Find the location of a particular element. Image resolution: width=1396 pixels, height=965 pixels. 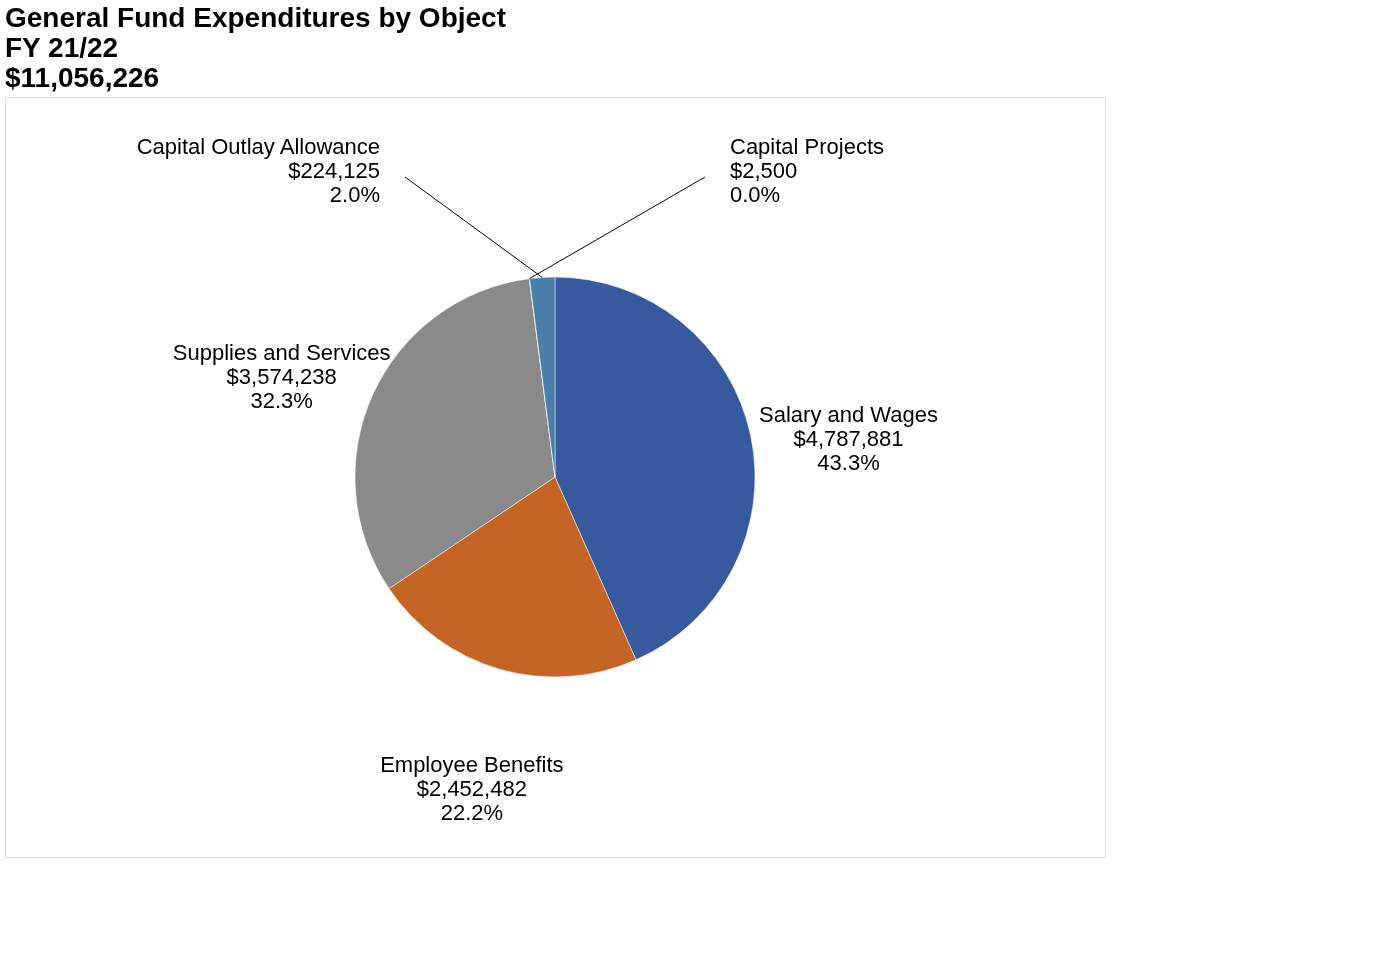

text: $11,056,226 is located at coordinates (82, 77).